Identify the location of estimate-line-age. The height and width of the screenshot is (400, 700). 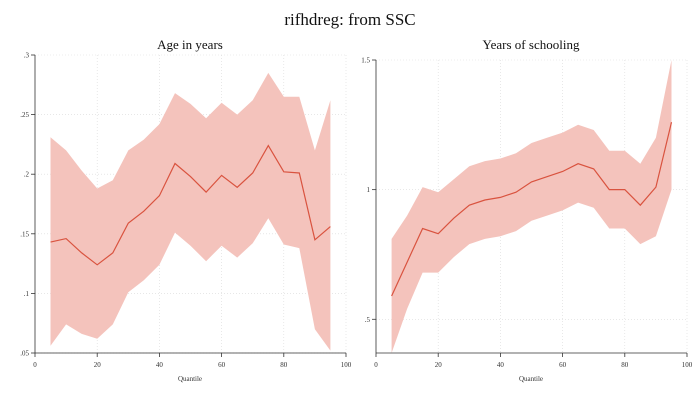
(190, 205).